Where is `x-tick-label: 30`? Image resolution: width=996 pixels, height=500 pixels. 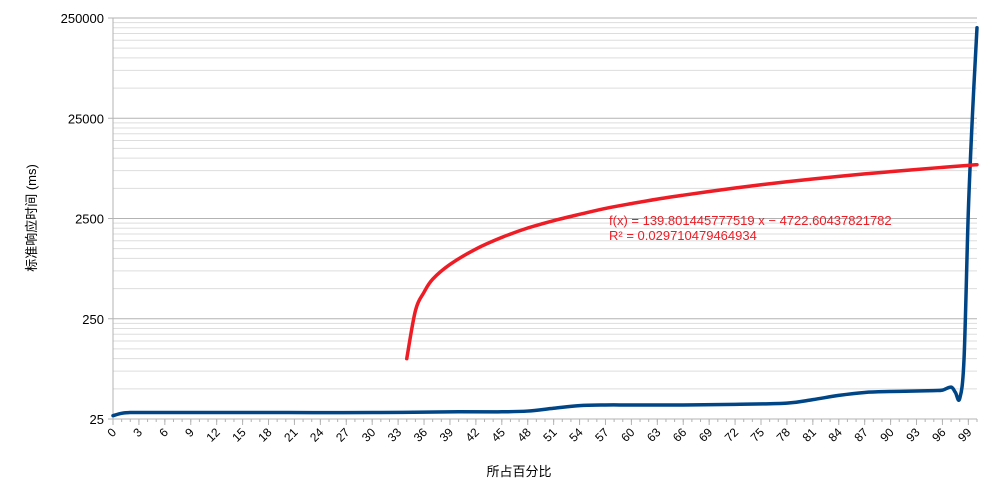
x-tick-label: 30 is located at coordinates (369, 435).